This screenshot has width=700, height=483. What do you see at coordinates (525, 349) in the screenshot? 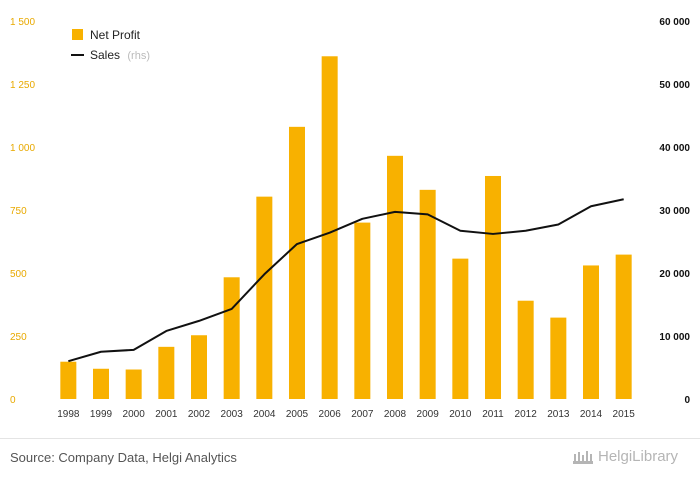
I see `bar-2012` at bounding box center [525, 349].